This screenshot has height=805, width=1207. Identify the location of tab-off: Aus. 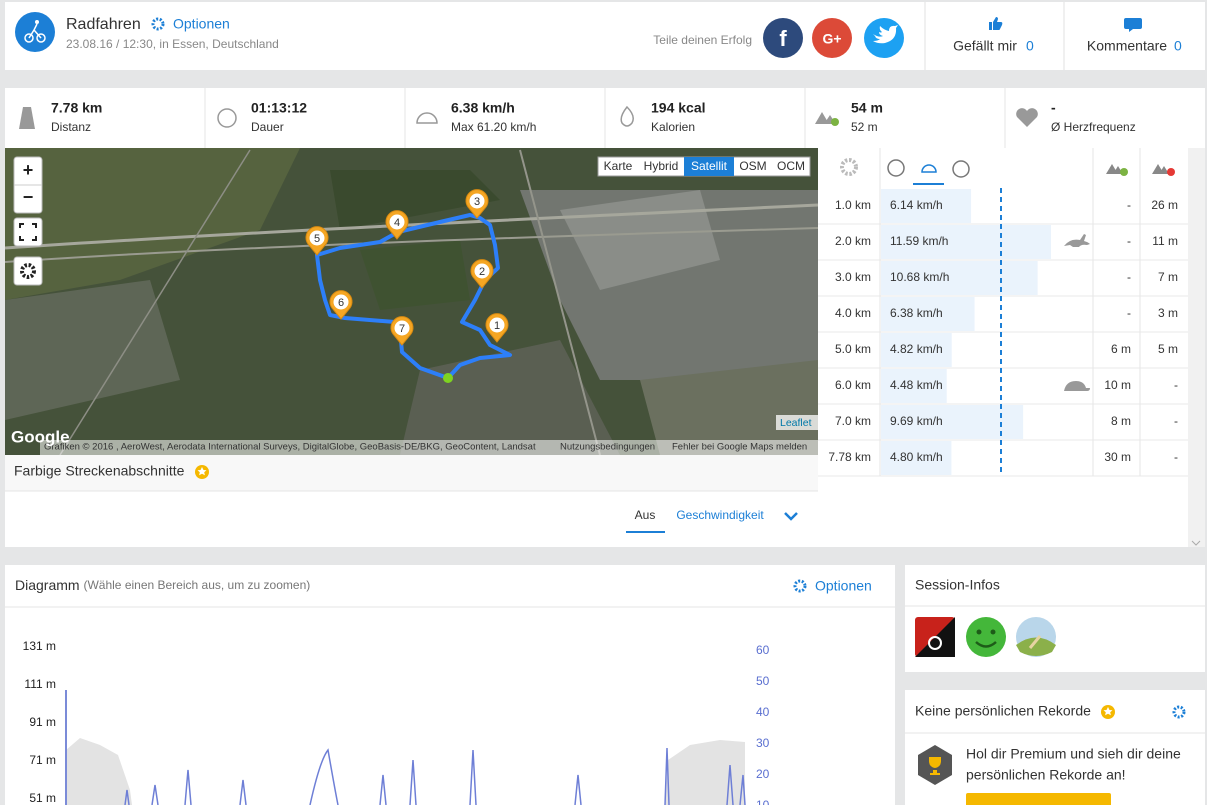
(645, 515).